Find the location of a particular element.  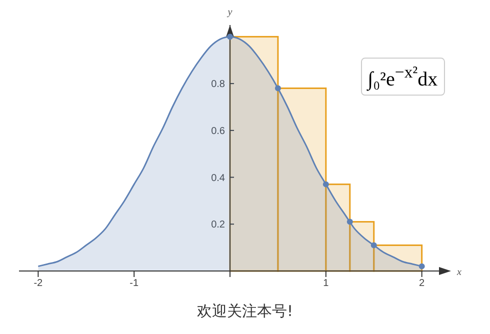

x-tick-label: -2 is located at coordinates (39, 284).